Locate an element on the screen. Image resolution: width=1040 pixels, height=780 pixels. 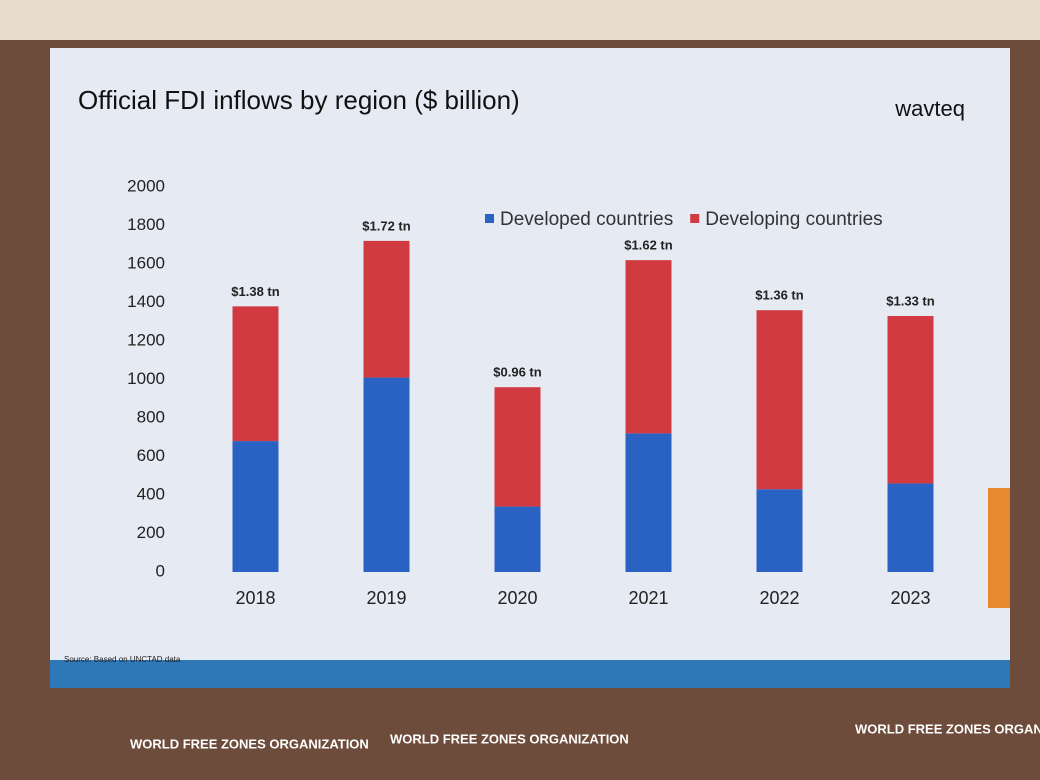
brand: wavteq is located at coordinates (929, 108).